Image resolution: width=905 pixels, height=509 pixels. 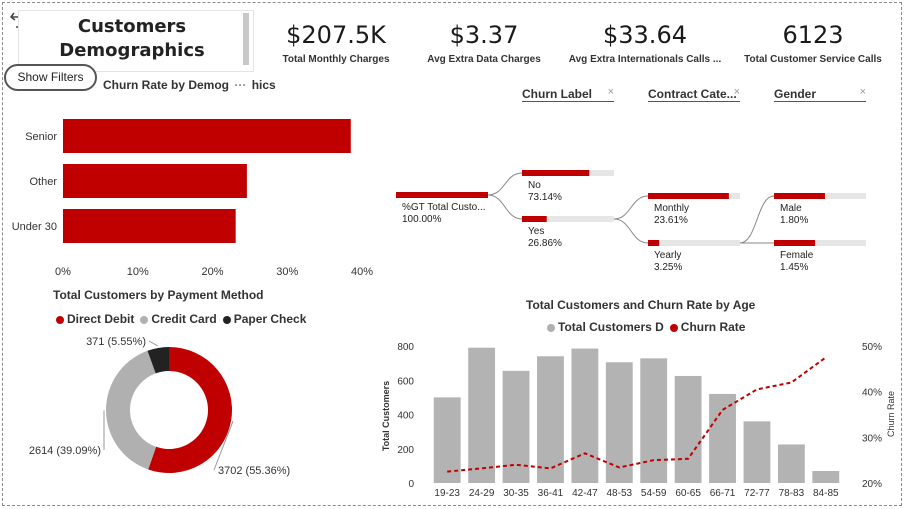 What do you see at coordinates (794, 220) in the screenshot?
I see `tree-node-value: 1.80%` at bounding box center [794, 220].